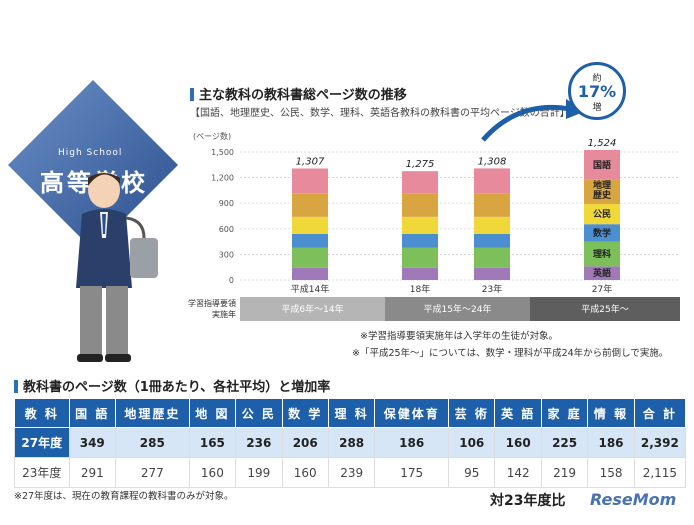 The image size is (694, 525). What do you see at coordinates (602, 289) in the screenshot?
I see `x-tick-label: 27年` at bounding box center [602, 289].